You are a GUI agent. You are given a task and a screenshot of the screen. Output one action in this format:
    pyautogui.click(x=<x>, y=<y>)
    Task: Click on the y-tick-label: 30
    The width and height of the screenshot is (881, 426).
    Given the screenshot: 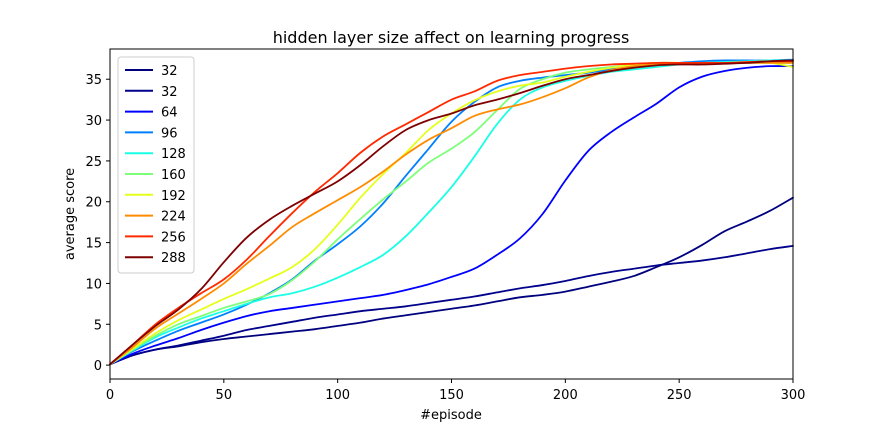 What is the action you would take?
    pyautogui.click(x=93, y=121)
    